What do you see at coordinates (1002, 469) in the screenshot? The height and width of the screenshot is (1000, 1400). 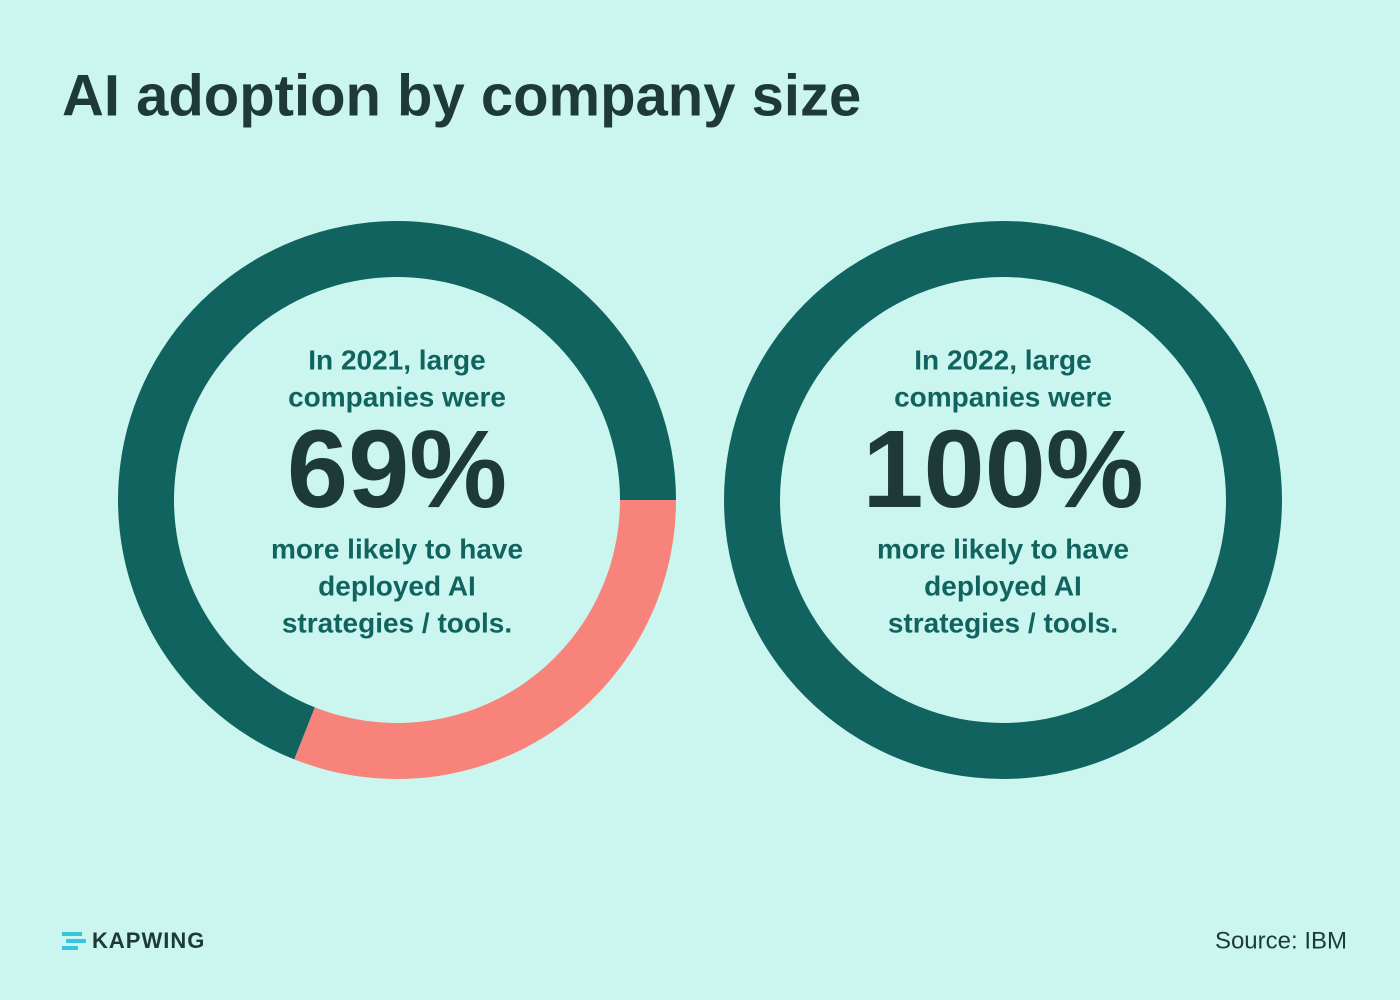 I see `value-label: 100%` at bounding box center [1002, 469].